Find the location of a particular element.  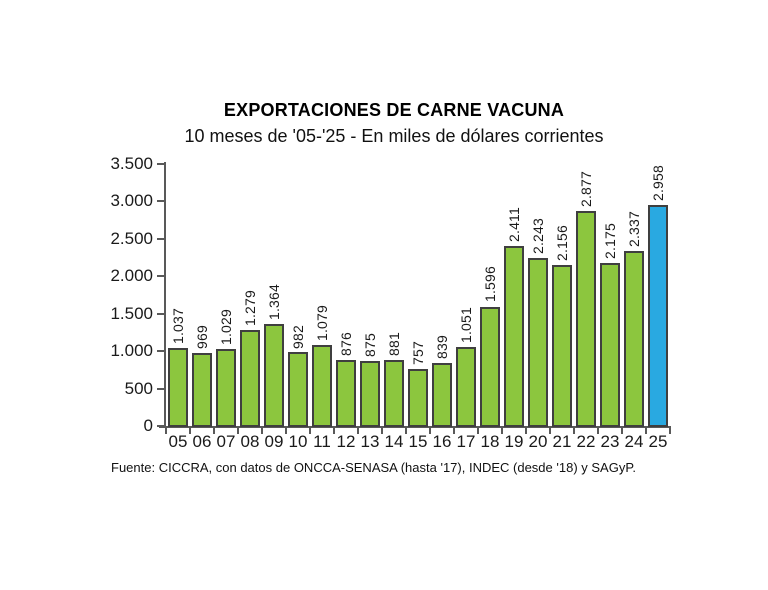

bar-value-label-wrap: 875 is located at coordinates (370, 321).